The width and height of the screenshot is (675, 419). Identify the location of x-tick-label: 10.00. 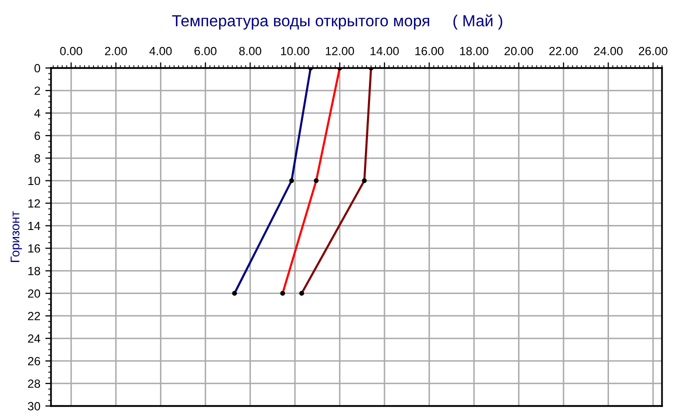
(295, 51).